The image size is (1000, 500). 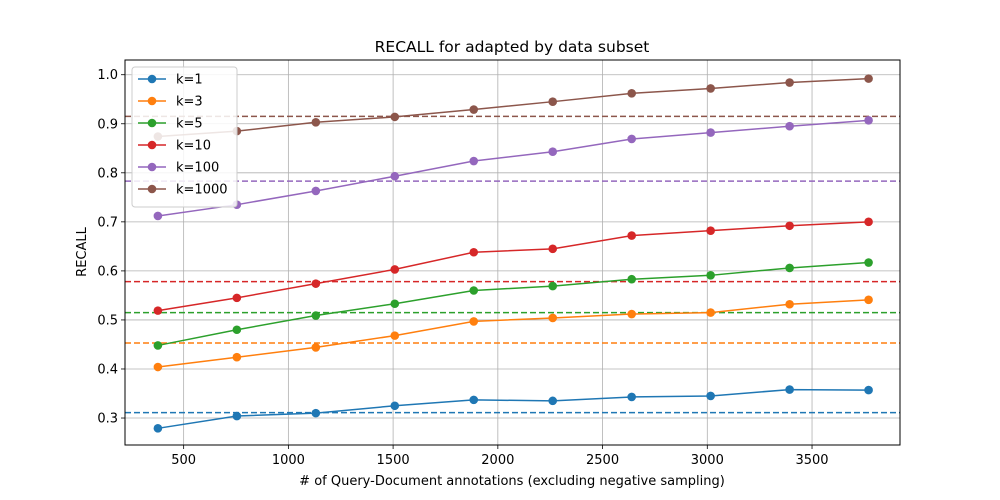 I want to click on legend-label: k=10, so click(x=193, y=146).